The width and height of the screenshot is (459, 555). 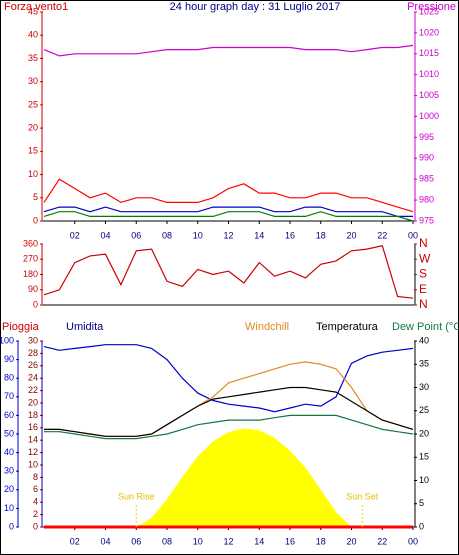 What do you see at coordinates (21, 327) in the screenshot?
I see `rain-label: Pioggia` at bounding box center [21, 327].